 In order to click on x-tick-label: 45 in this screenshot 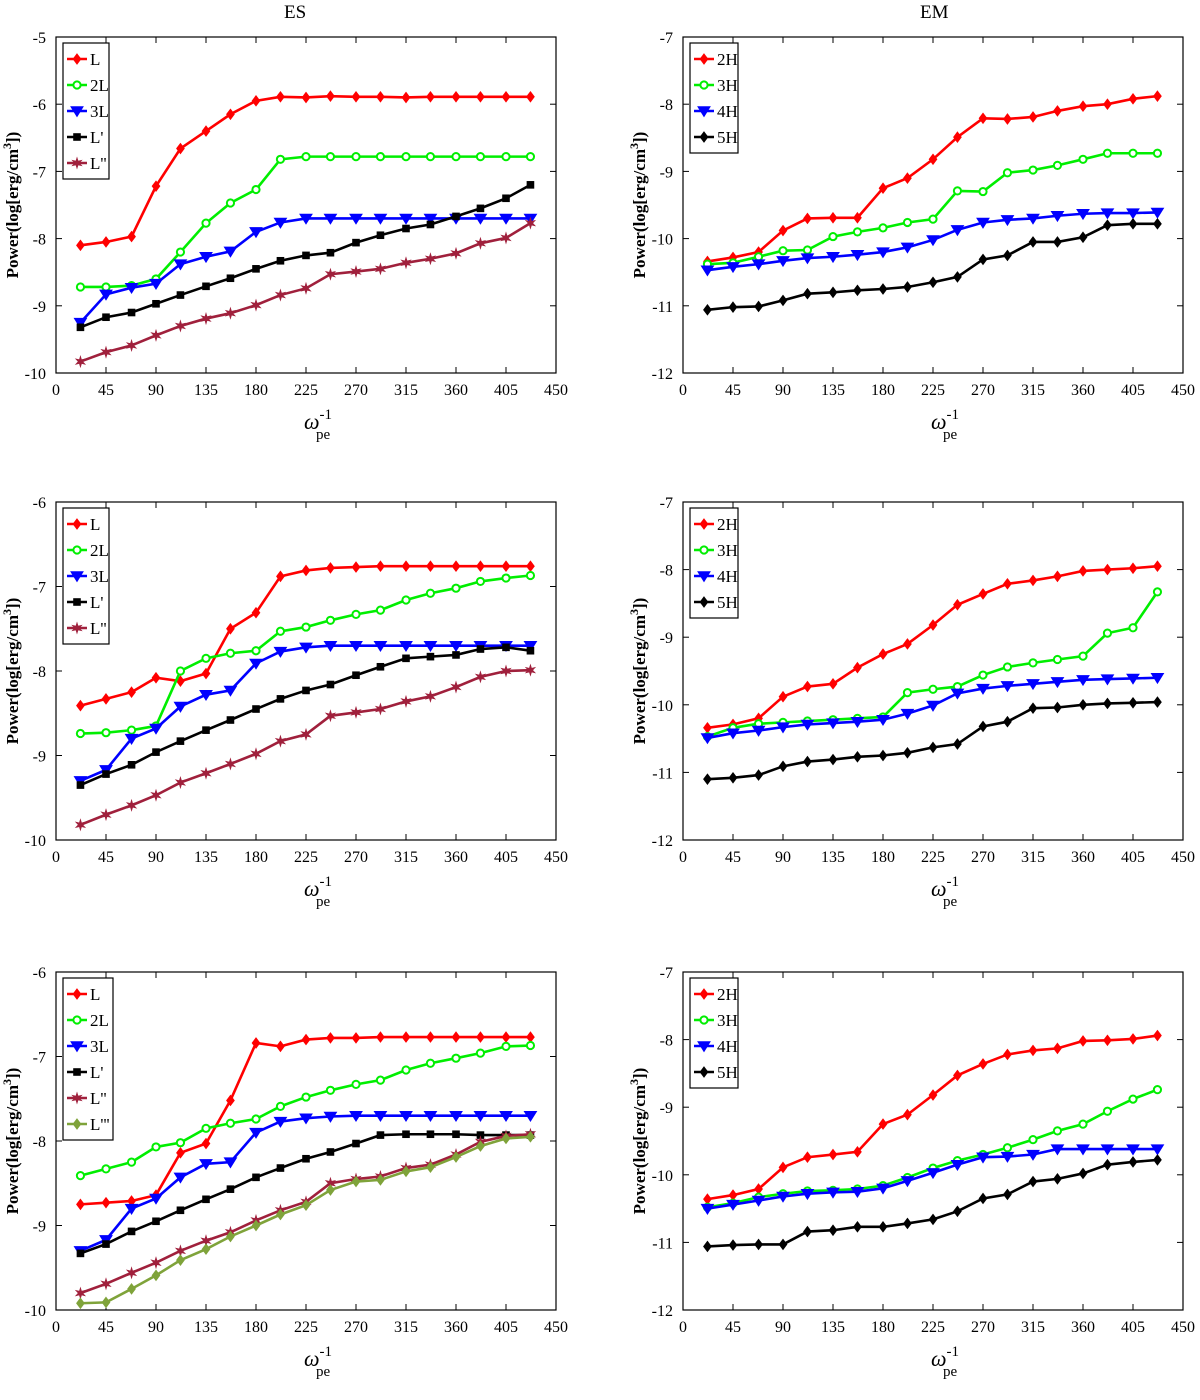, I will do `click(106, 390)`.